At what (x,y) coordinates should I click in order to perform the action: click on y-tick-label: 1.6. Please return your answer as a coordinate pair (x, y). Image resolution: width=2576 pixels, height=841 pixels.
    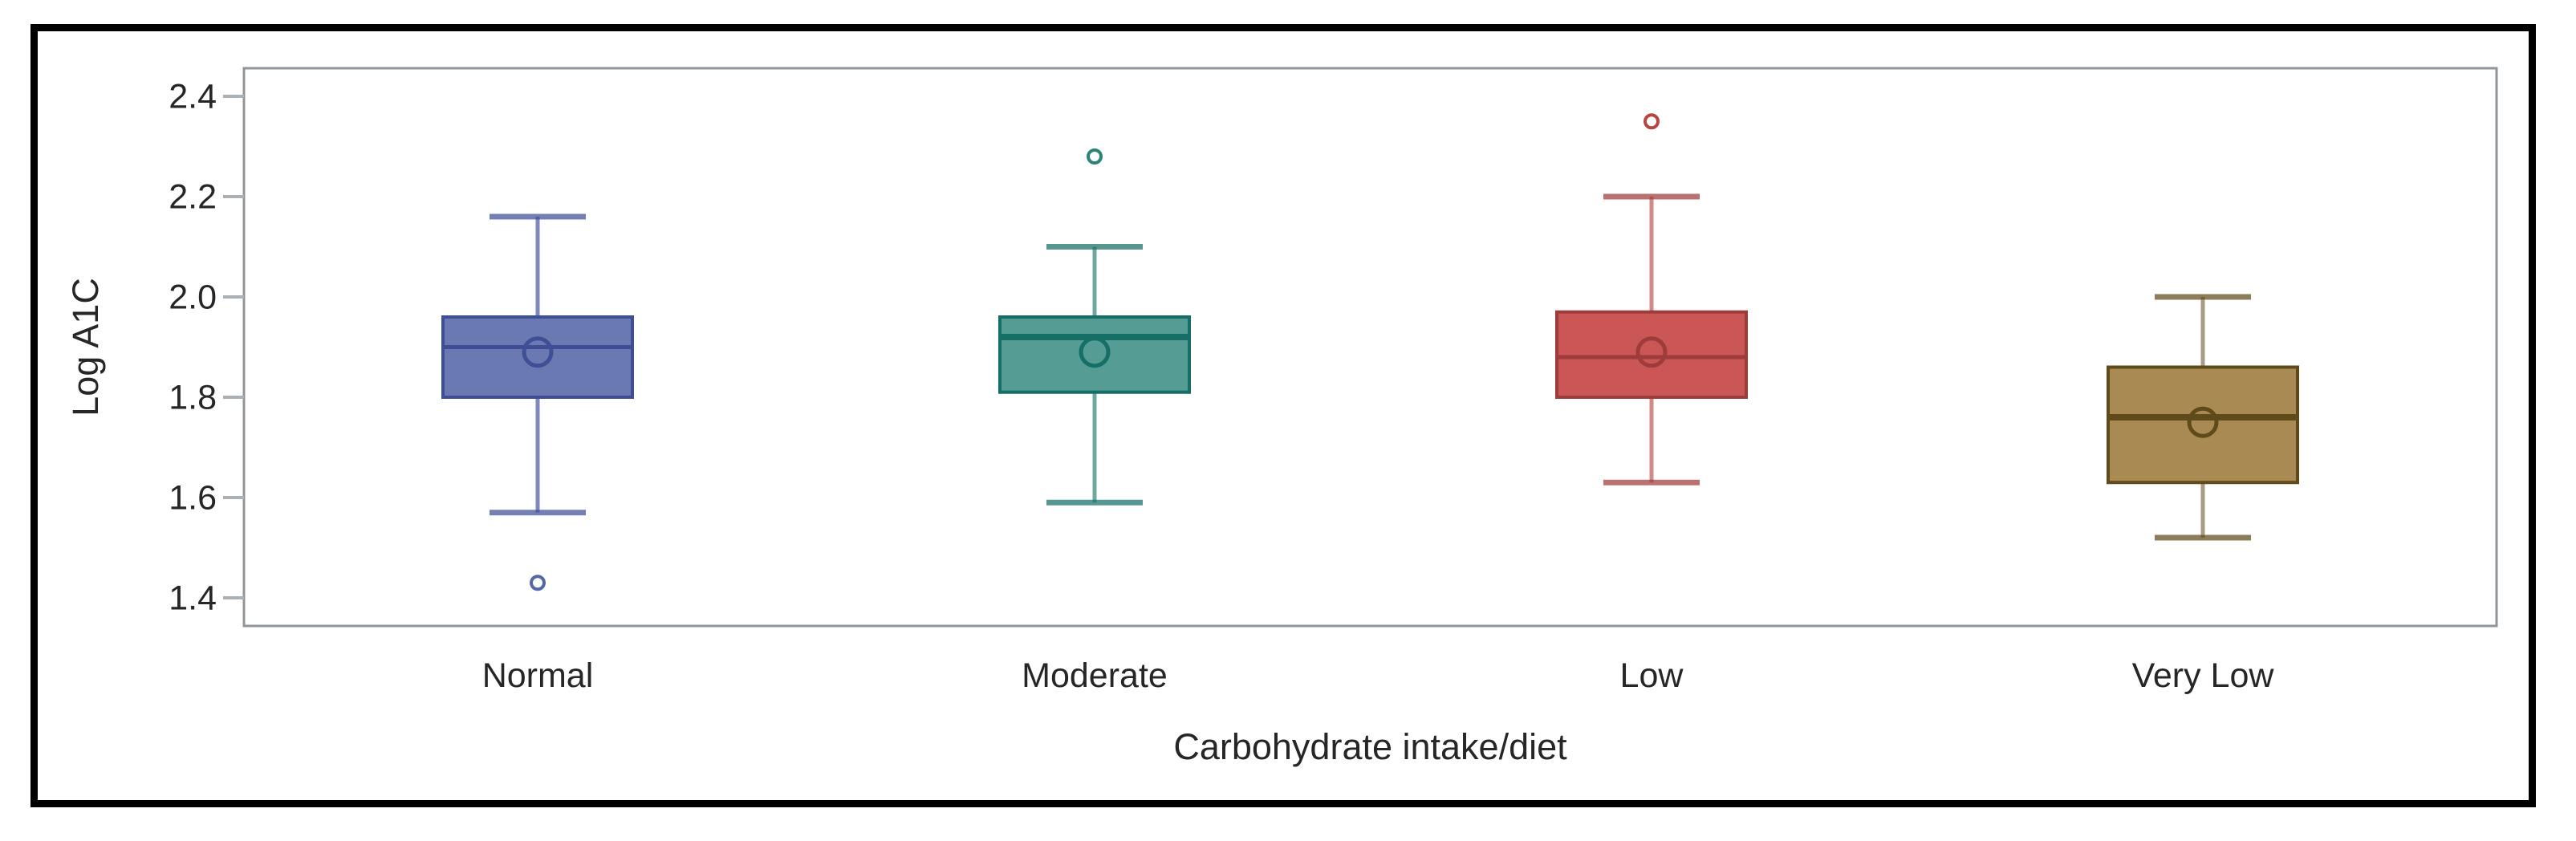
    Looking at the image, I should click on (193, 498).